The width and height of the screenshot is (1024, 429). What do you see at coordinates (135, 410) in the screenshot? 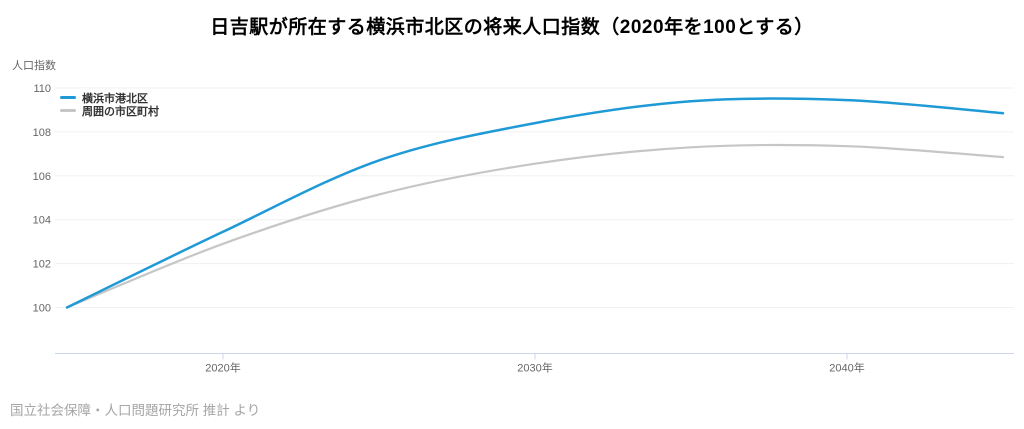
I see `source-note: 国立社会保障・人口問題研究所 推計 より` at bounding box center [135, 410].